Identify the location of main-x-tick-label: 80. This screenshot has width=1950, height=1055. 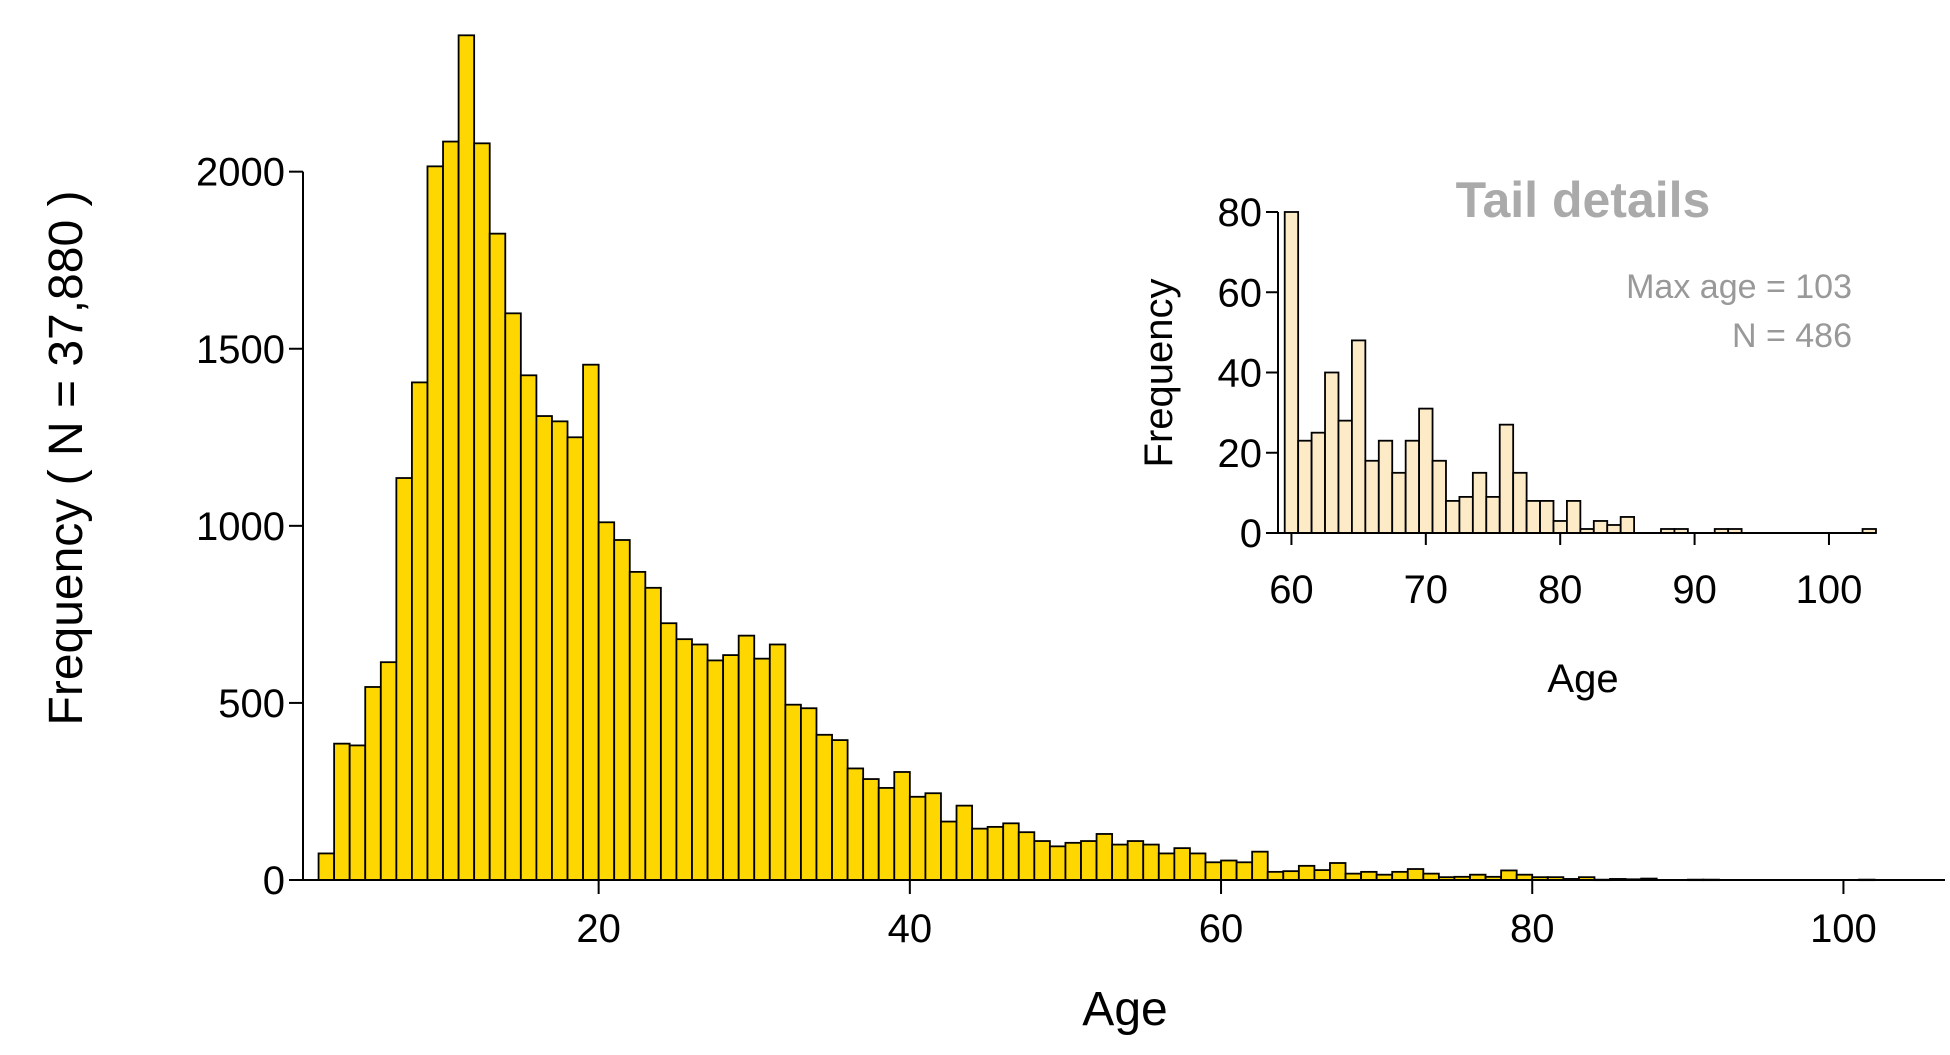
(1532, 929).